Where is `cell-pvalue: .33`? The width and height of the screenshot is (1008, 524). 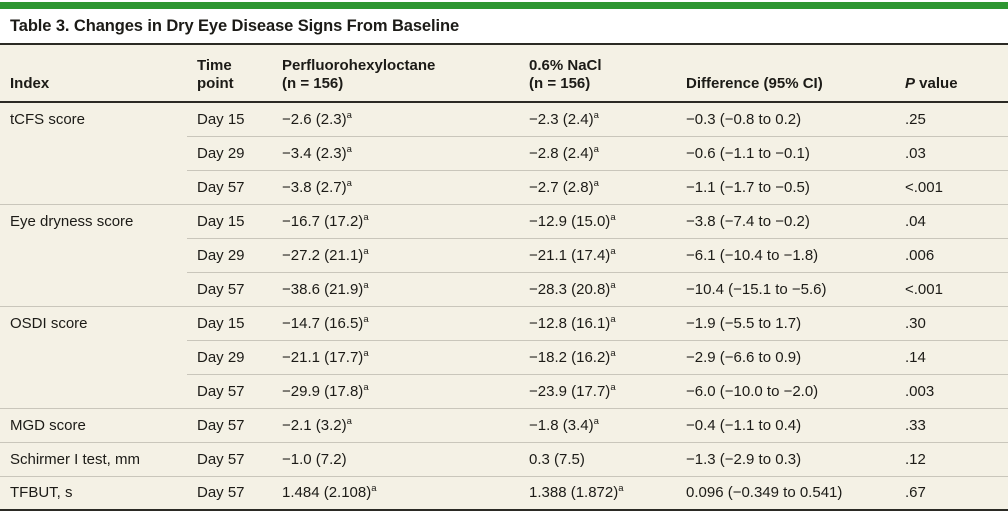 cell-pvalue: .33 is located at coordinates (951, 424).